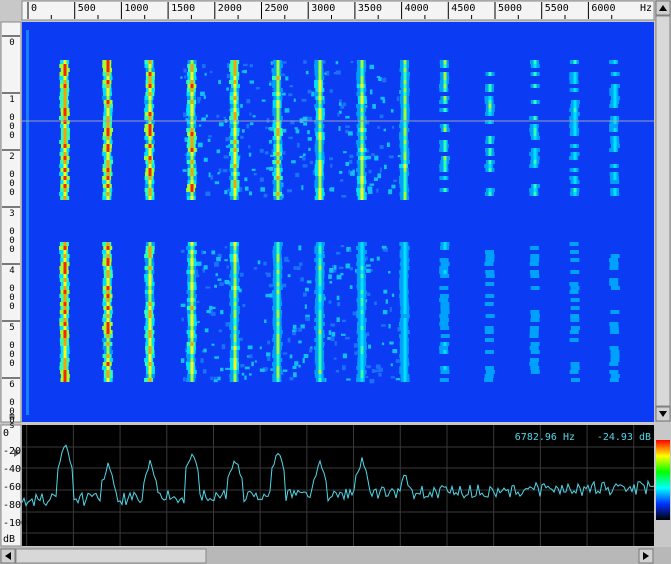  What do you see at coordinates (34, 8) in the screenshot?
I see `frequency-label: 0` at bounding box center [34, 8].